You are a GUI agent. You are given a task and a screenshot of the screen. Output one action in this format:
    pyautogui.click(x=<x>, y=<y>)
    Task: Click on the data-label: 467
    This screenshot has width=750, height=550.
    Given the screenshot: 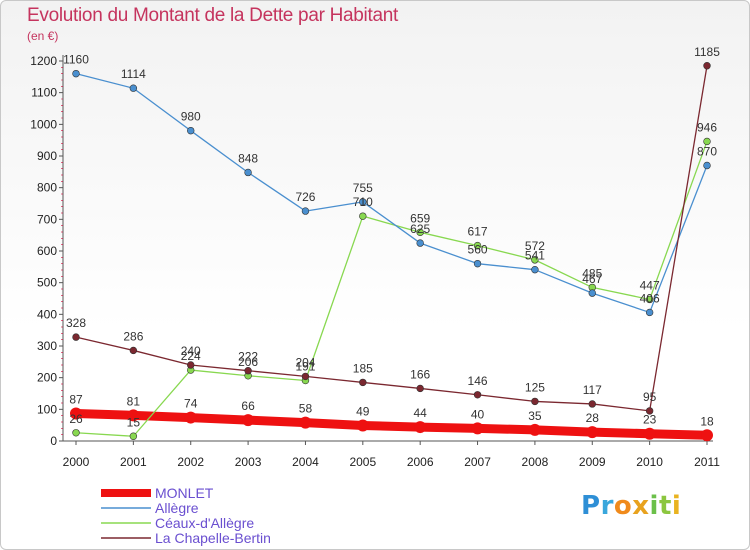 What is the action you would take?
    pyautogui.click(x=592, y=279)
    